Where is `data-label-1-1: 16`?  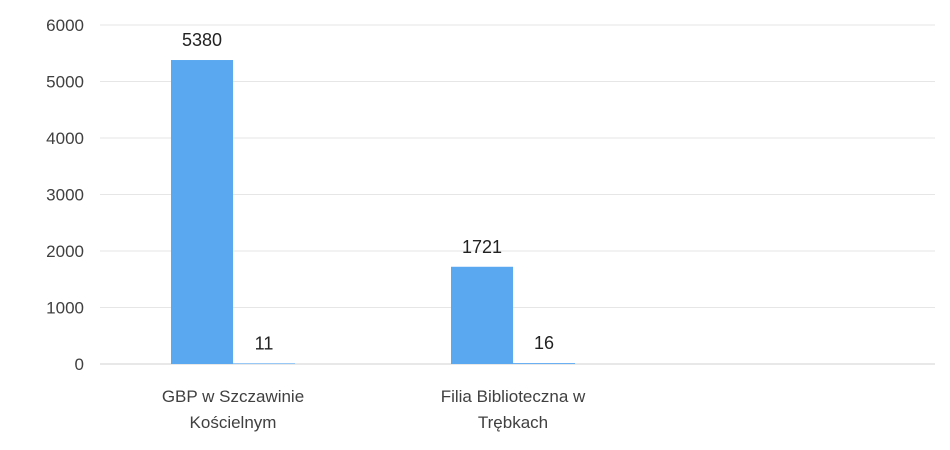
data-label-1-1: 16 is located at coordinates (544, 343).